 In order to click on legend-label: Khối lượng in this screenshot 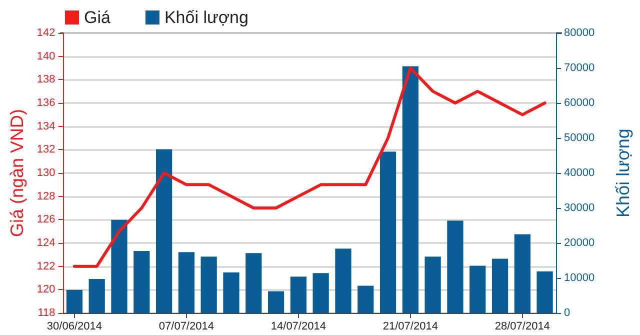, I will do `click(206, 17)`.